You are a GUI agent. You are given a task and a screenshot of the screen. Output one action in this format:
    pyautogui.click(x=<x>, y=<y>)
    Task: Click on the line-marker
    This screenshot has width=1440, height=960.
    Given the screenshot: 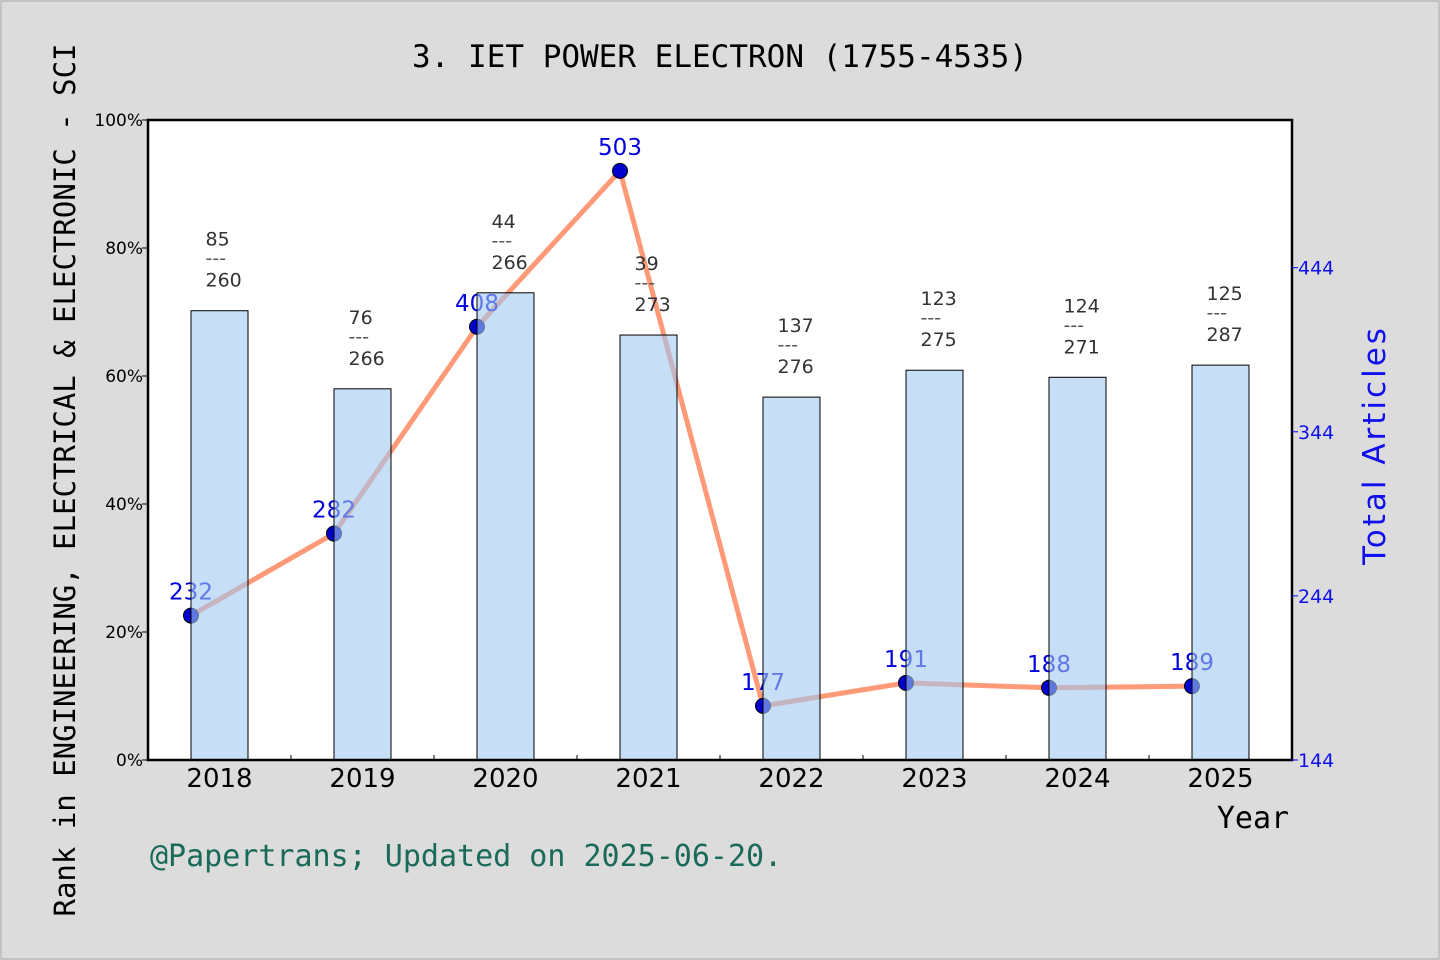 What is the action you would take?
    pyautogui.click(x=620, y=170)
    